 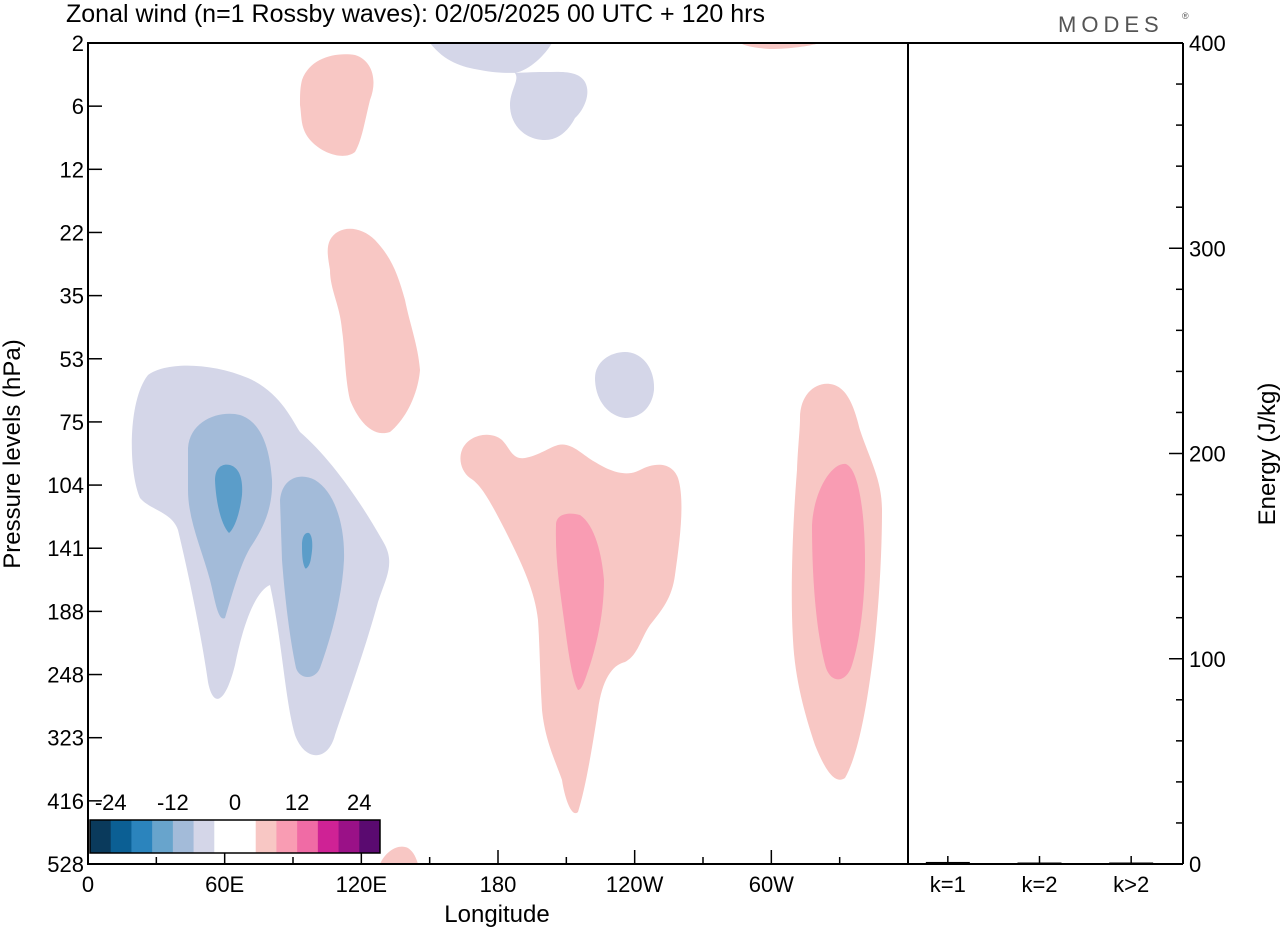 What do you see at coordinates (173, 802) in the screenshot?
I see `colorbar-label: -12` at bounding box center [173, 802].